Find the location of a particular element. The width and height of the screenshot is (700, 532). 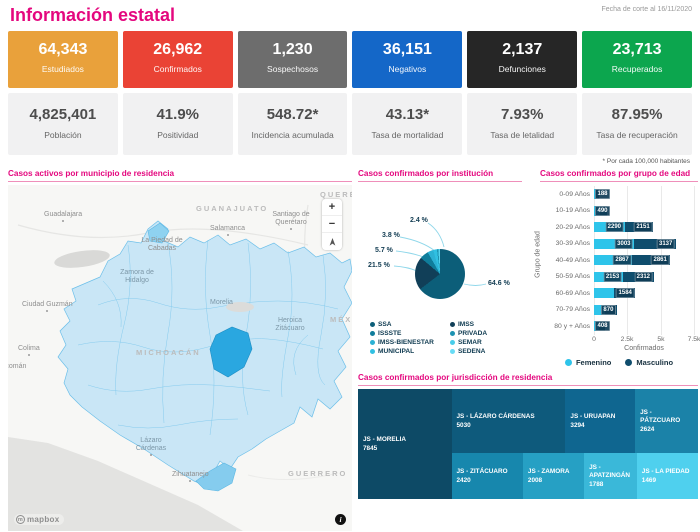

stat-card: 1,230 Sospechosos is located at coordinates (292, 59).